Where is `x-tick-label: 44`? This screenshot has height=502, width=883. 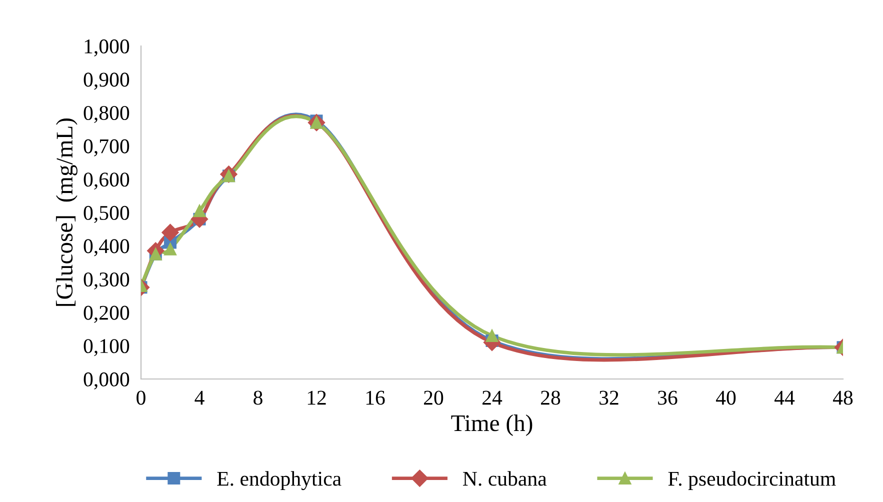 x-tick-label: 44 is located at coordinates (784, 397).